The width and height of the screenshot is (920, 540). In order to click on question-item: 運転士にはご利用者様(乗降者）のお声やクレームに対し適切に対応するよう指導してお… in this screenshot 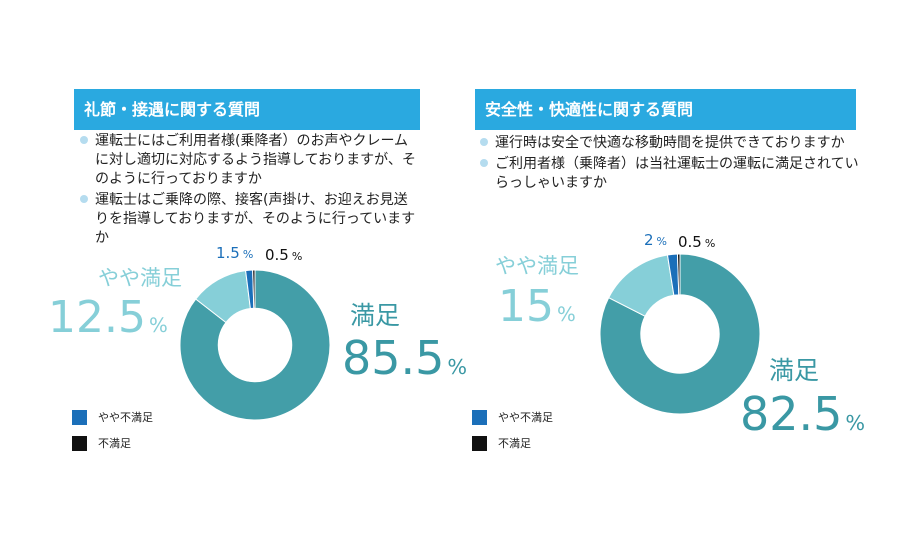, I will do `click(250, 160)`.